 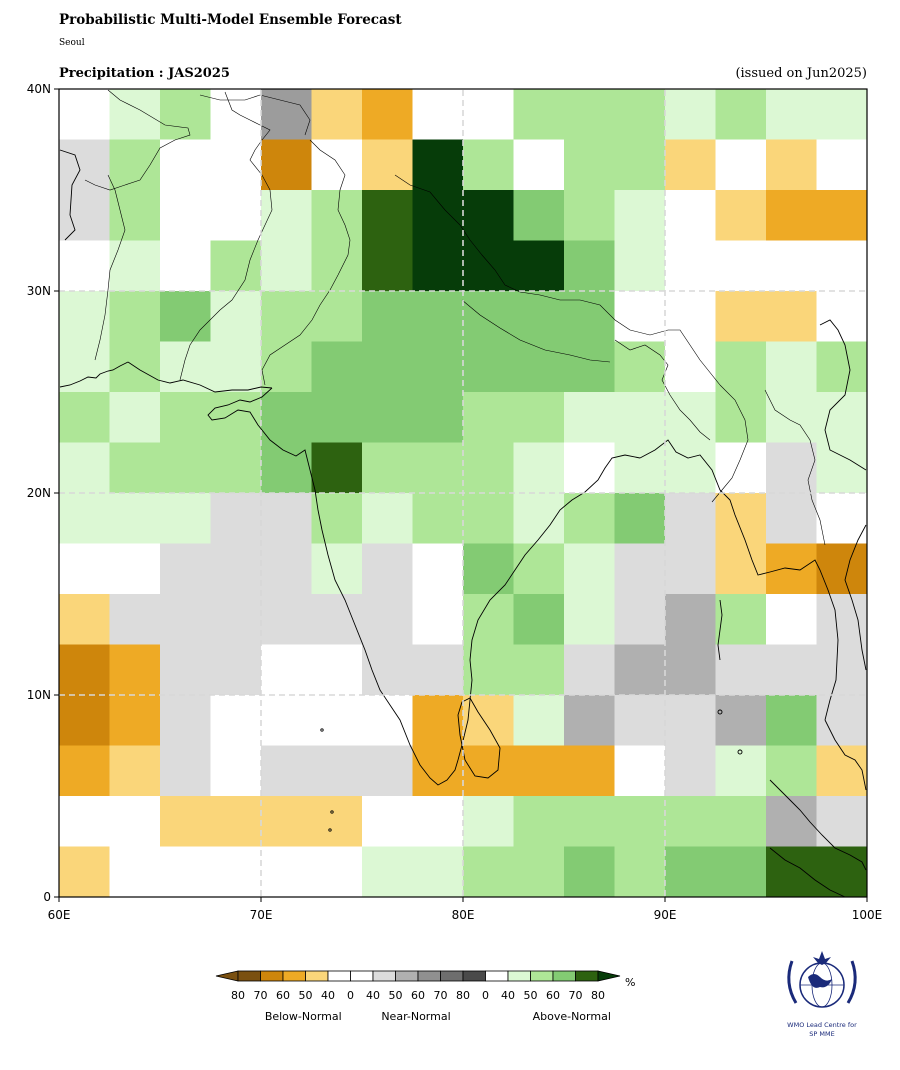 What do you see at coordinates (386, 637) in the screenshot?
I see `coastline-west-india` at bounding box center [386, 637].